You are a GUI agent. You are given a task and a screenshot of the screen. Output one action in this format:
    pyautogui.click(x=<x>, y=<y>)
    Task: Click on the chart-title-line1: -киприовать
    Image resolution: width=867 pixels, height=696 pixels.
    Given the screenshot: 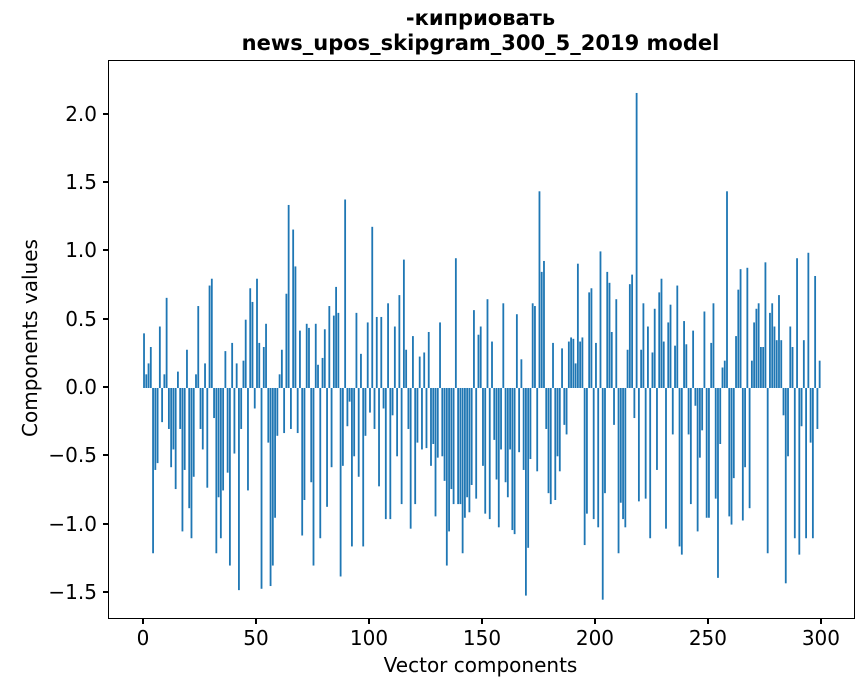 What is the action you would take?
    pyautogui.click(x=480, y=18)
    